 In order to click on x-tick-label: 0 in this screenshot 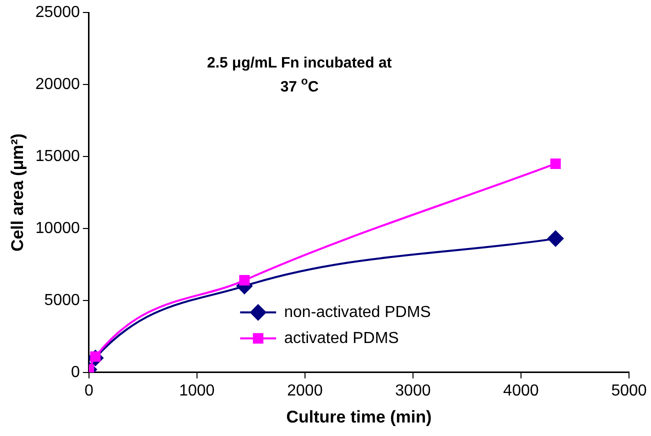, I will do `click(89, 391)`.